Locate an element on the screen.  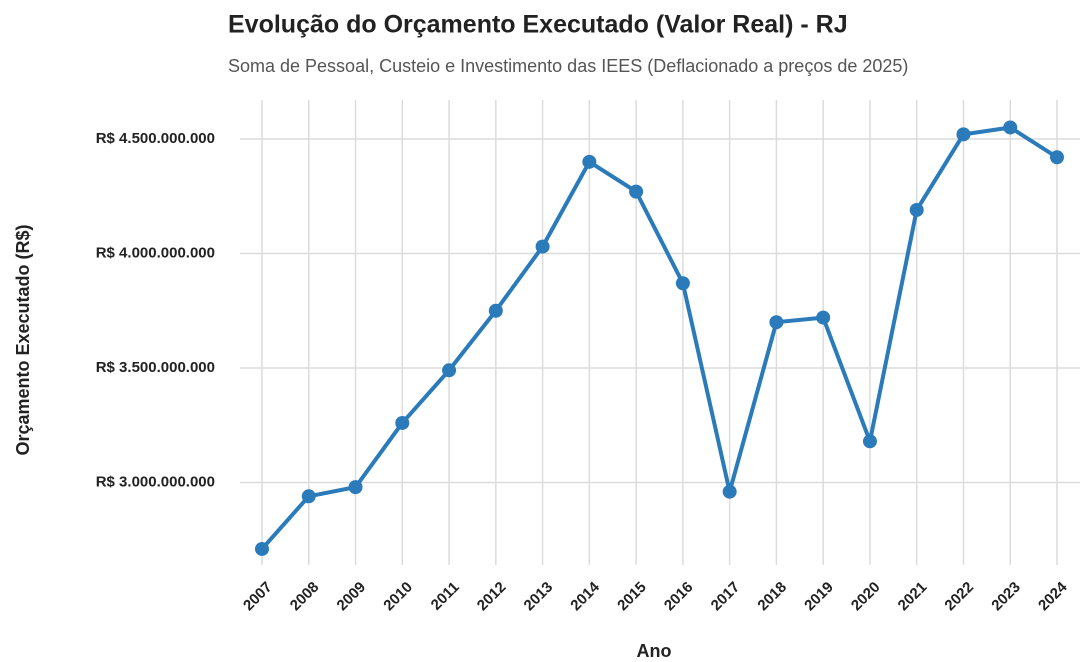
x-tick-label: 2020 is located at coordinates (866, 597).